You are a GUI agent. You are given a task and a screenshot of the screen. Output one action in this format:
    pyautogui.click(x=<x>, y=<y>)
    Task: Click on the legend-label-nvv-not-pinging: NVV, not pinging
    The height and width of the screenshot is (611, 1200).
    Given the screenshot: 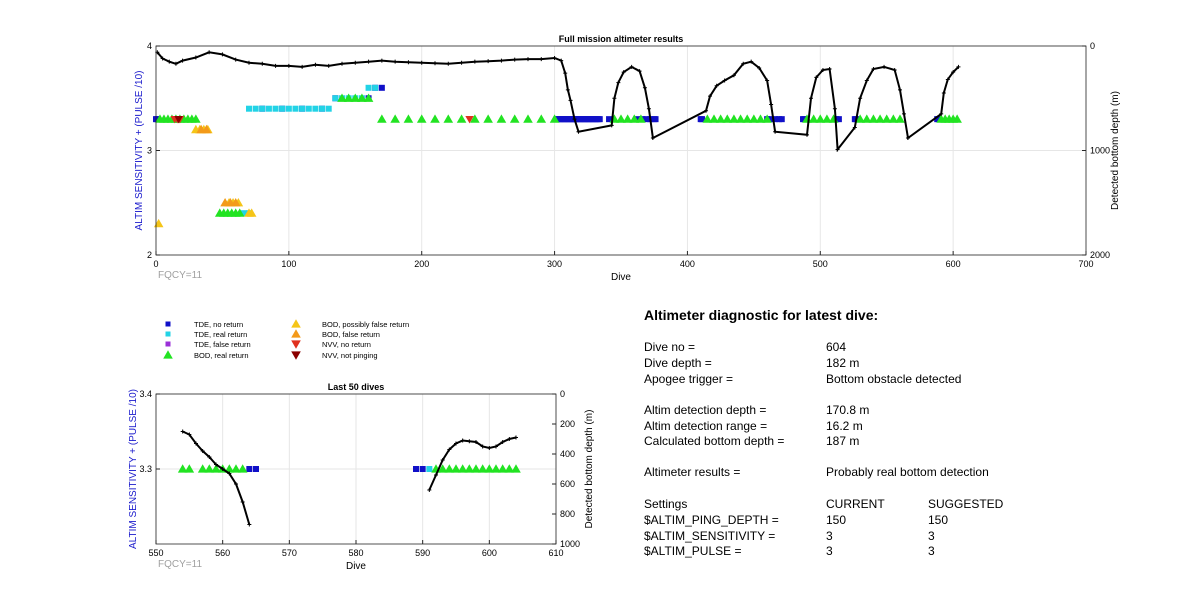 What is the action you would take?
    pyautogui.click(x=350, y=355)
    